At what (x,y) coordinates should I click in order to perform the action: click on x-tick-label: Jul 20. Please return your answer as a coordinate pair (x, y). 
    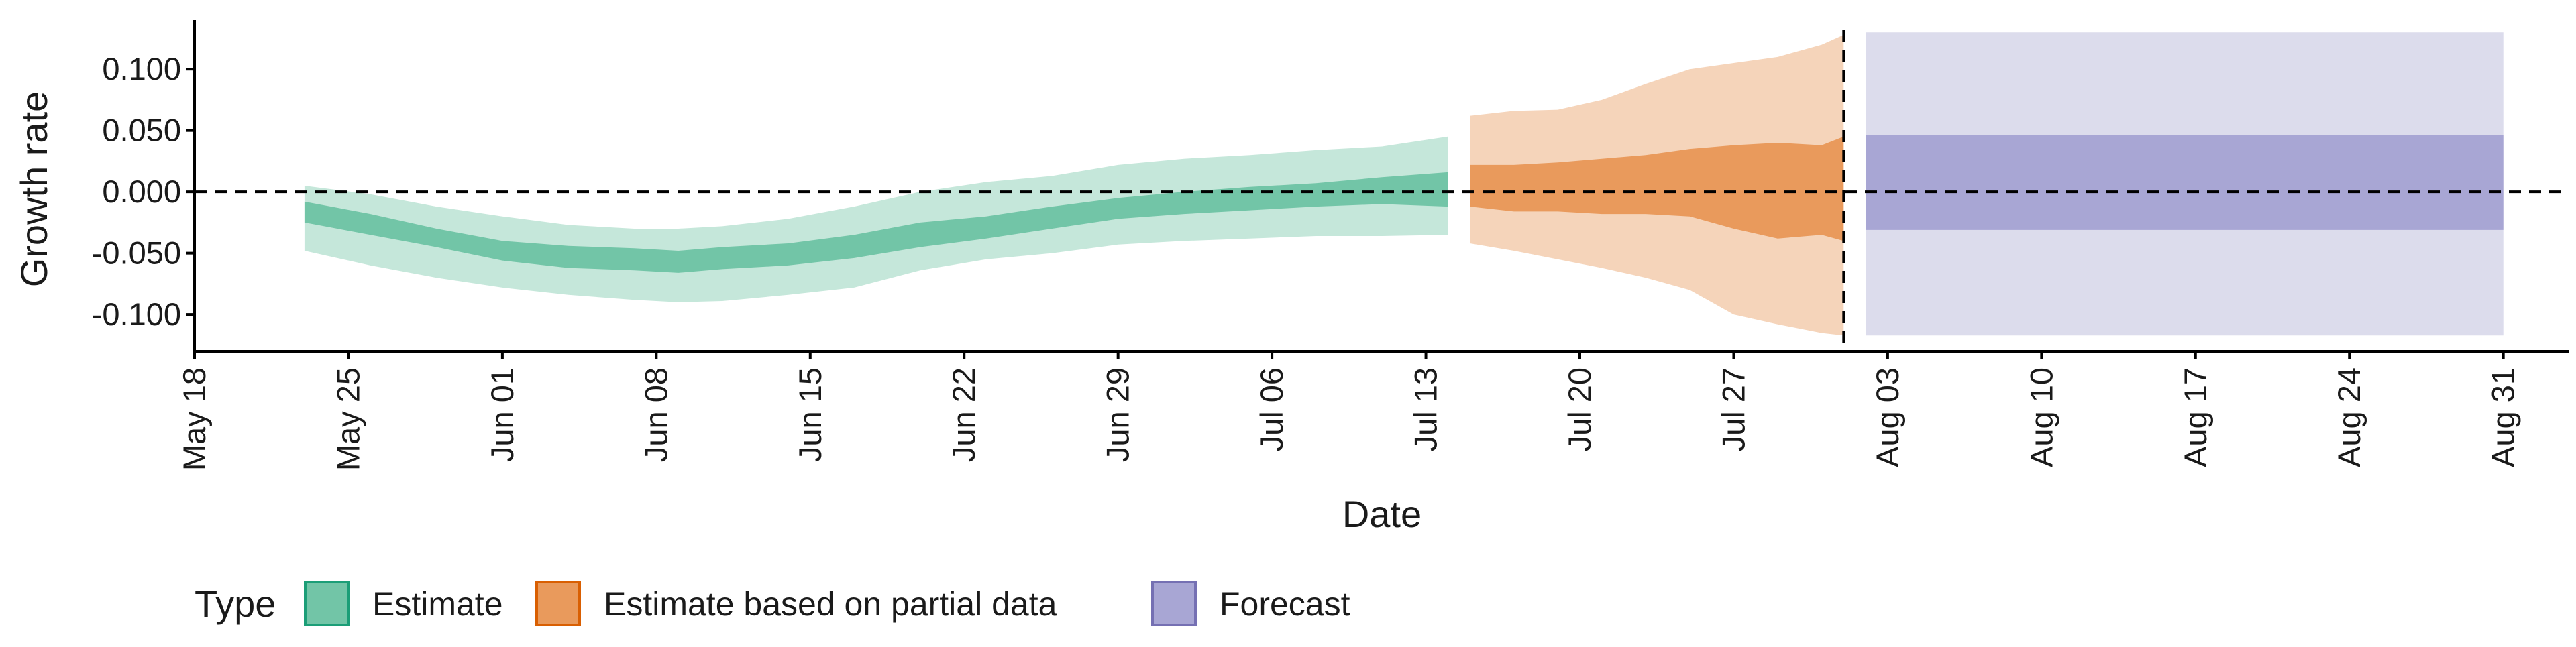
    Looking at the image, I should click on (1579, 409).